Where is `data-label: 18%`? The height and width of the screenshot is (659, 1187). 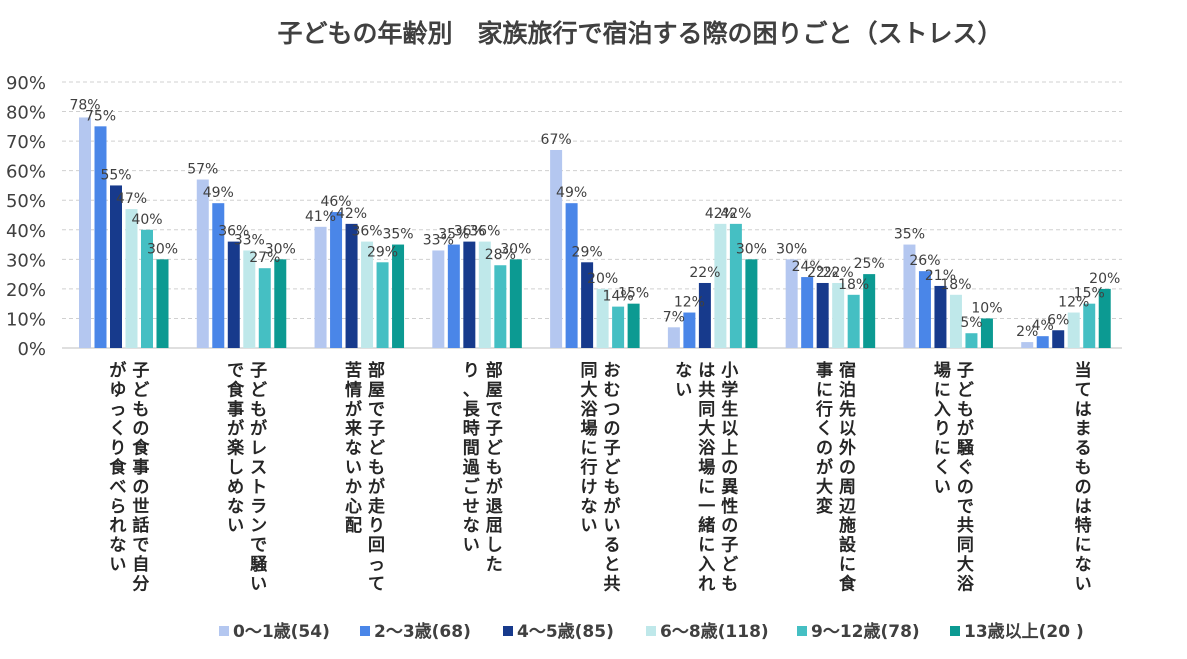
data-label: 18% is located at coordinates (955, 285).